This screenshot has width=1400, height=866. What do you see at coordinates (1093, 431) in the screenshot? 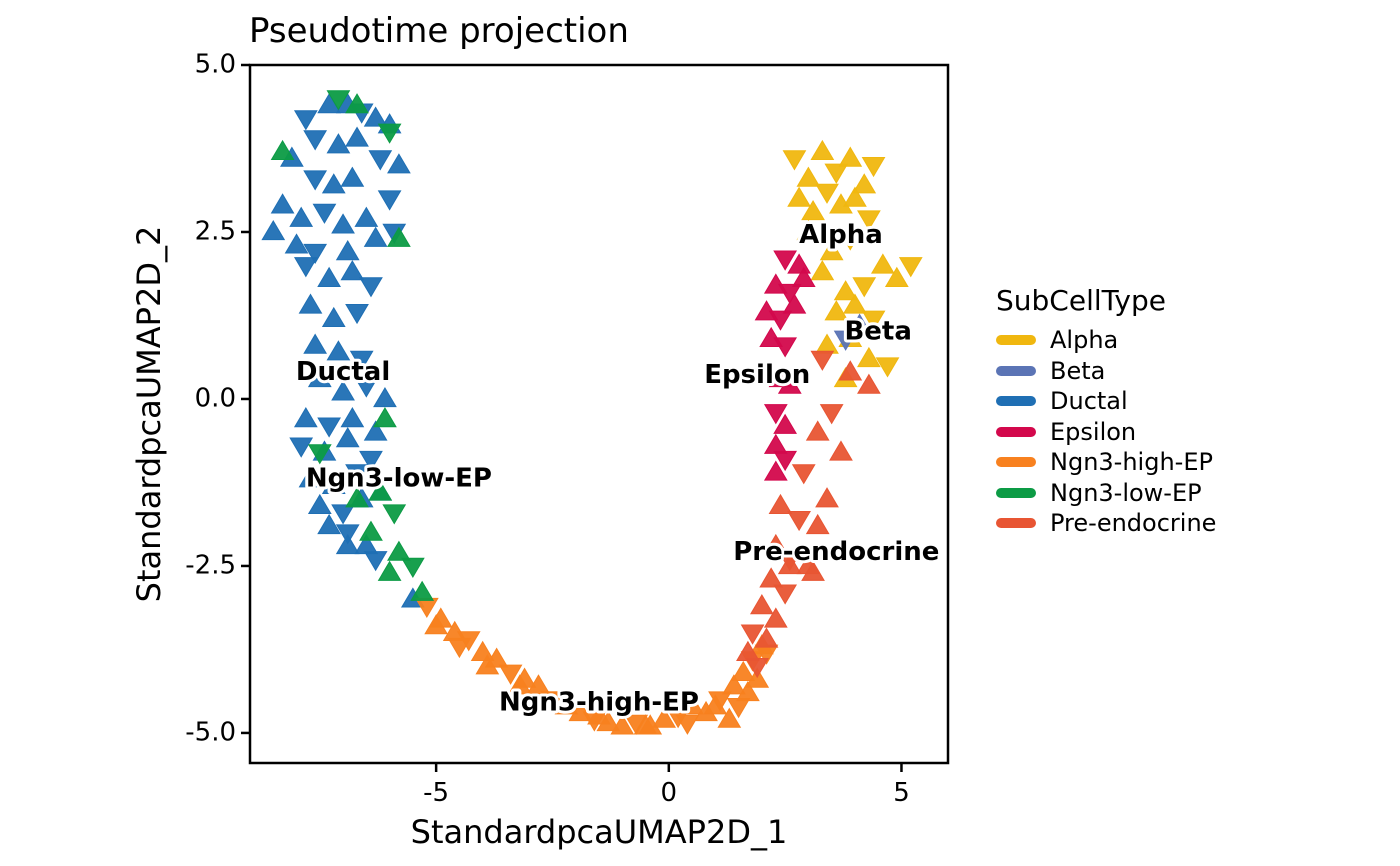
I see `legend-label: Epsilon` at bounding box center [1093, 431].